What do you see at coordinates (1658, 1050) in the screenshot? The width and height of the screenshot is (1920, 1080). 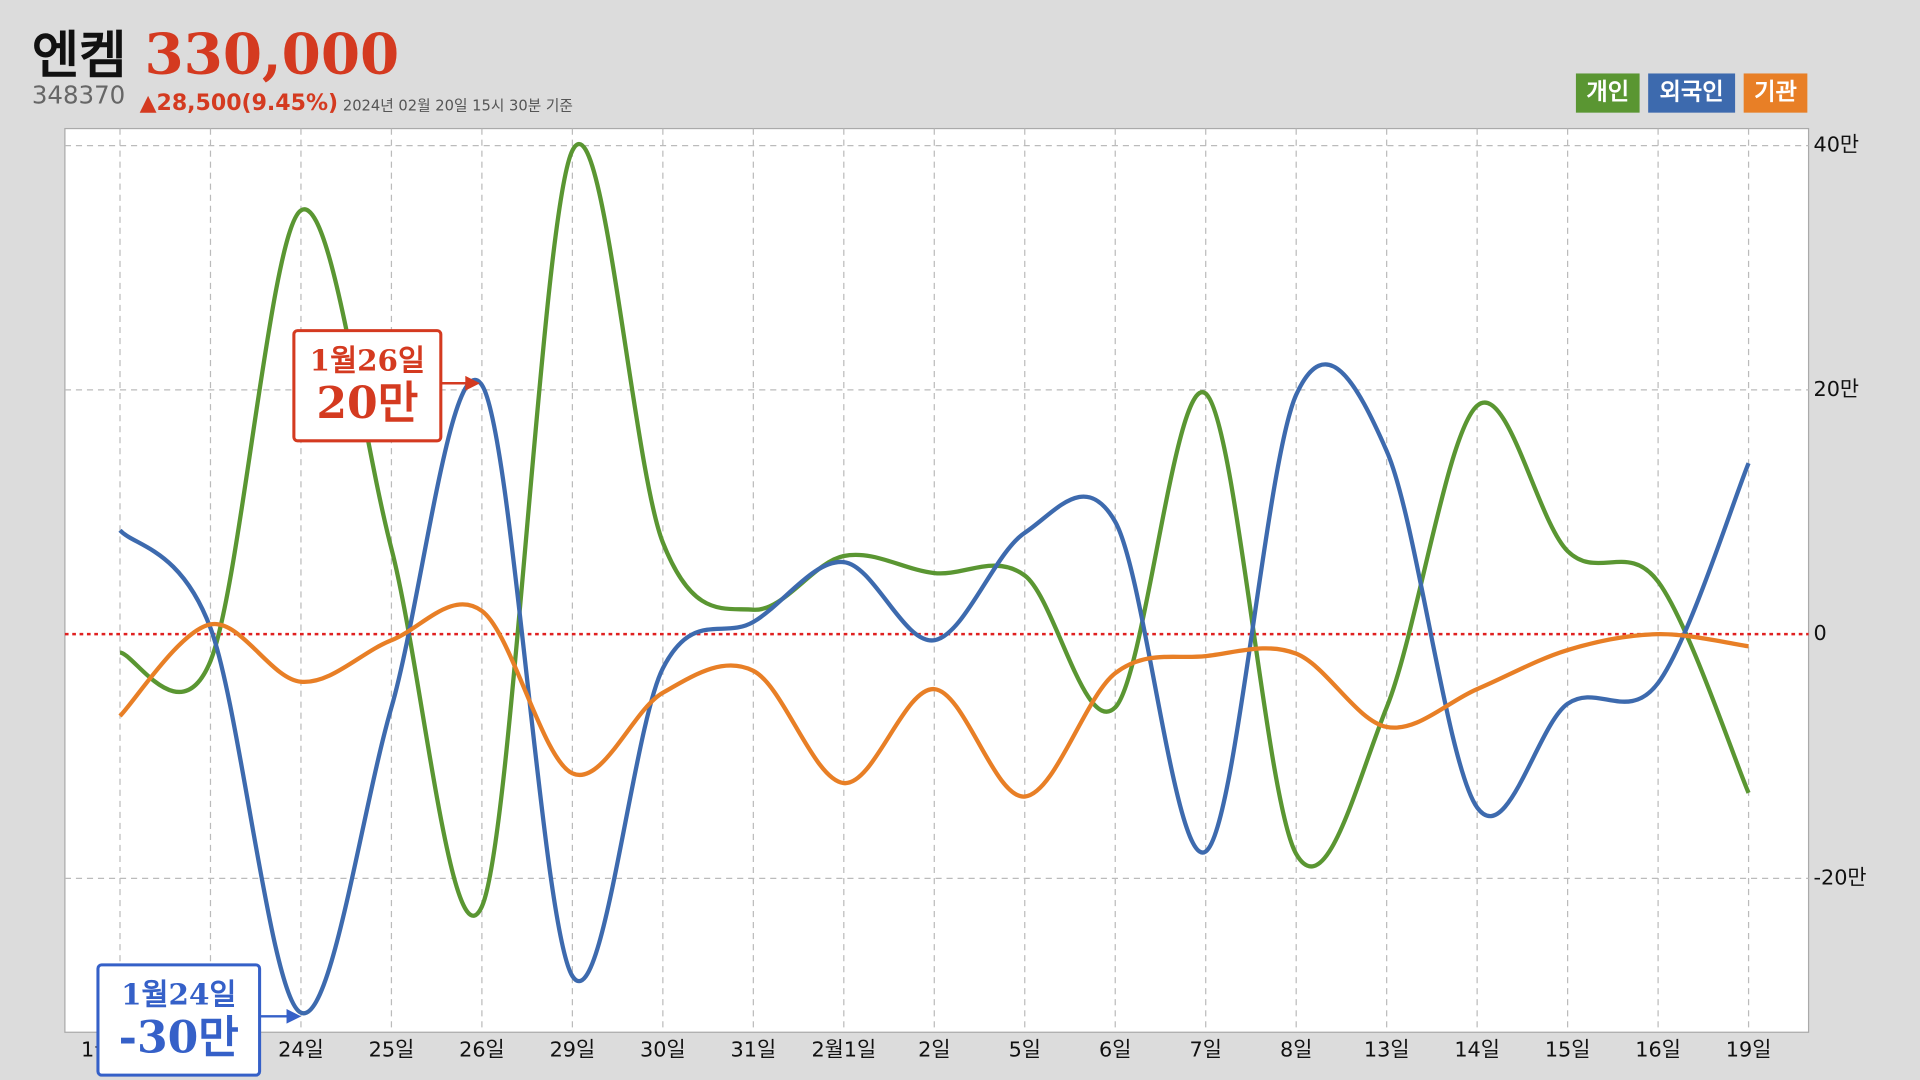 I see `x-tick-label: 16일` at bounding box center [1658, 1050].